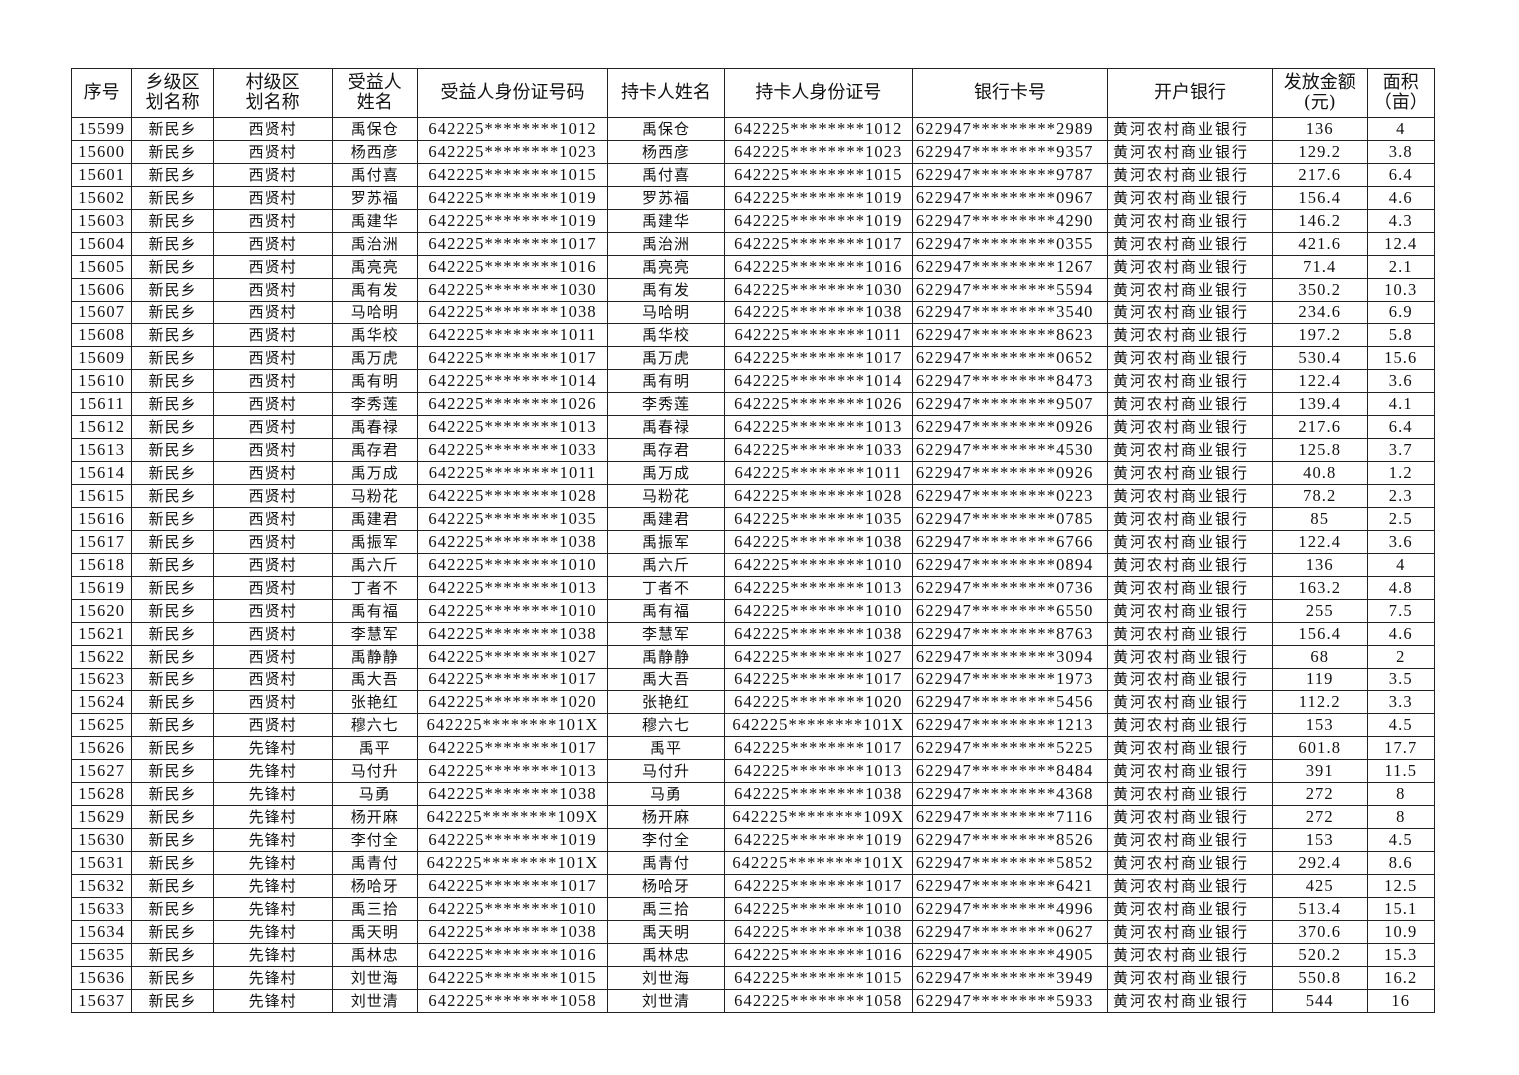 This screenshot has height=1075, width=1519. I want to click on cell-cardholder-id: 642225********1016, so click(818, 954).